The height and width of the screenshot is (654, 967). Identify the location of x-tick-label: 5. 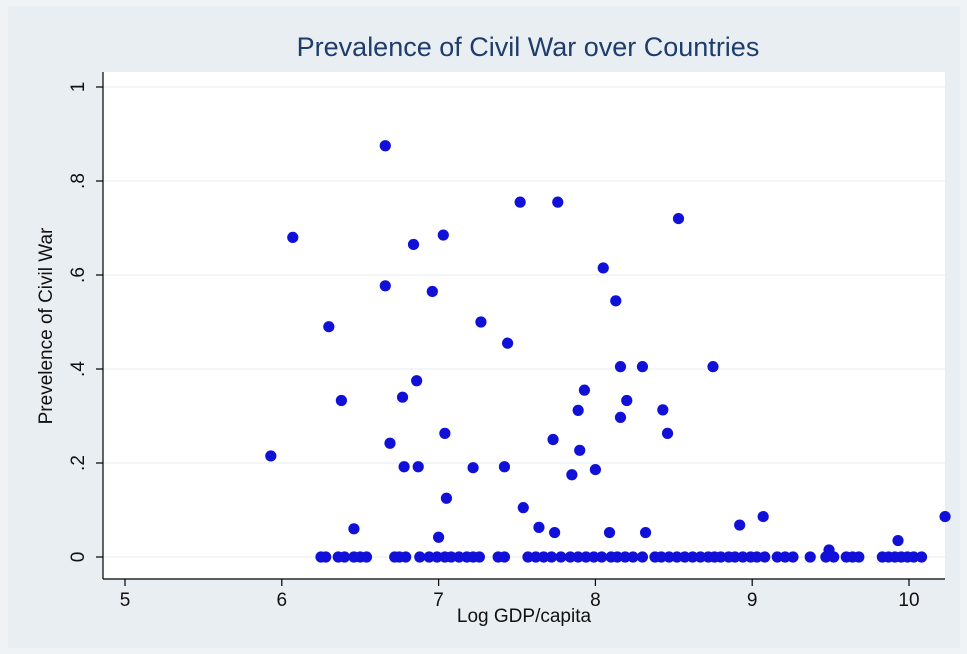
(125, 600).